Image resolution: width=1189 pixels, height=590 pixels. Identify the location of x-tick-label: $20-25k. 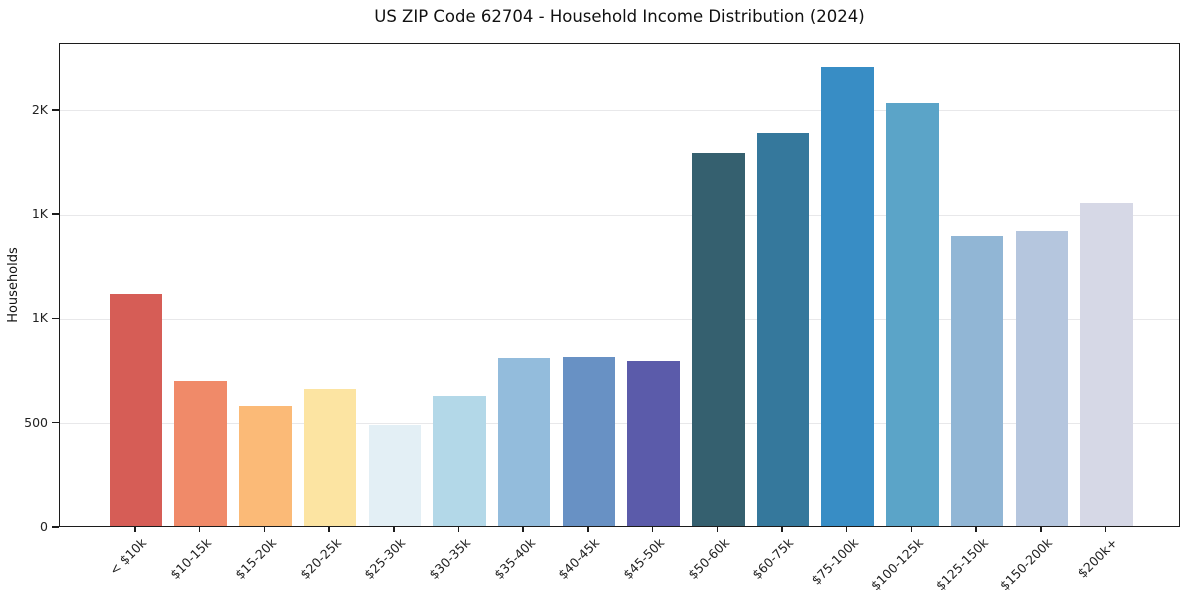
(320, 559).